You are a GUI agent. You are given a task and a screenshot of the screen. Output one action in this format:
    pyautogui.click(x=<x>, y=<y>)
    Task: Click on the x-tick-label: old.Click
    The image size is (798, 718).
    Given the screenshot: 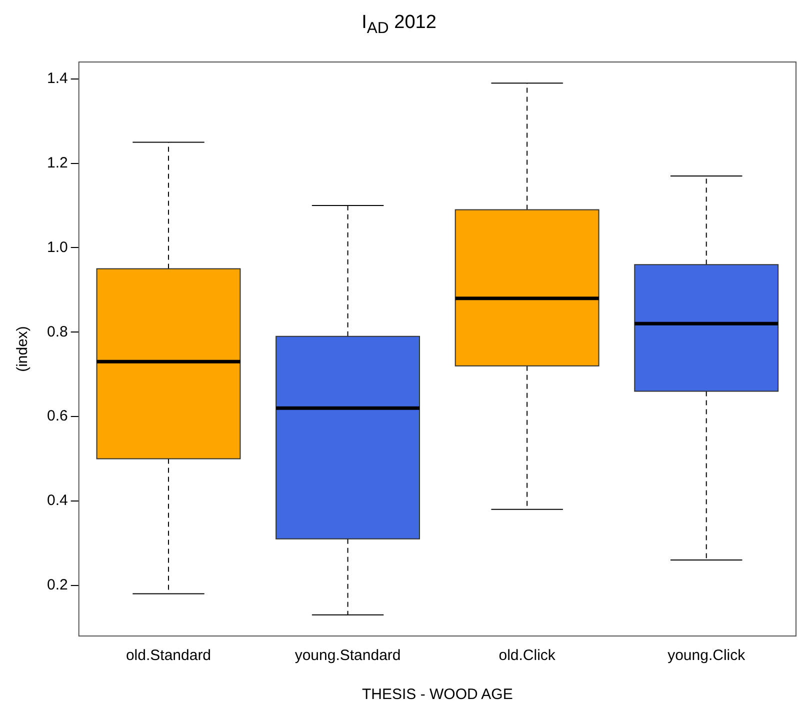 What is the action you would take?
    pyautogui.click(x=527, y=655)
    